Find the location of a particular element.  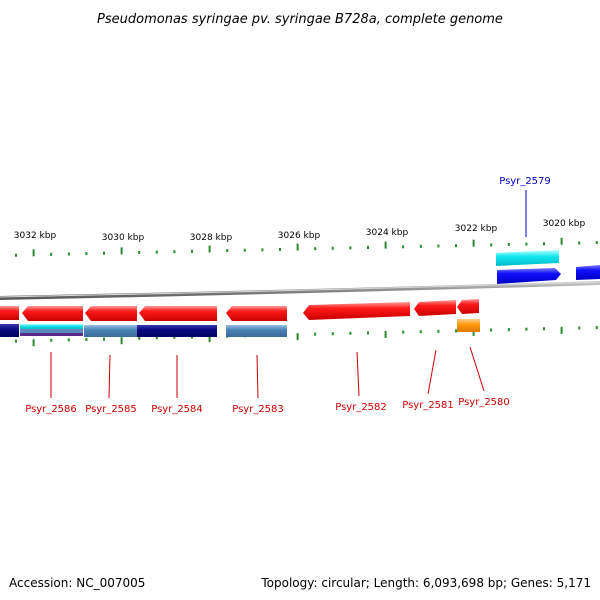

scale-label: 3020 kbp is located at coordinates (564, 224).